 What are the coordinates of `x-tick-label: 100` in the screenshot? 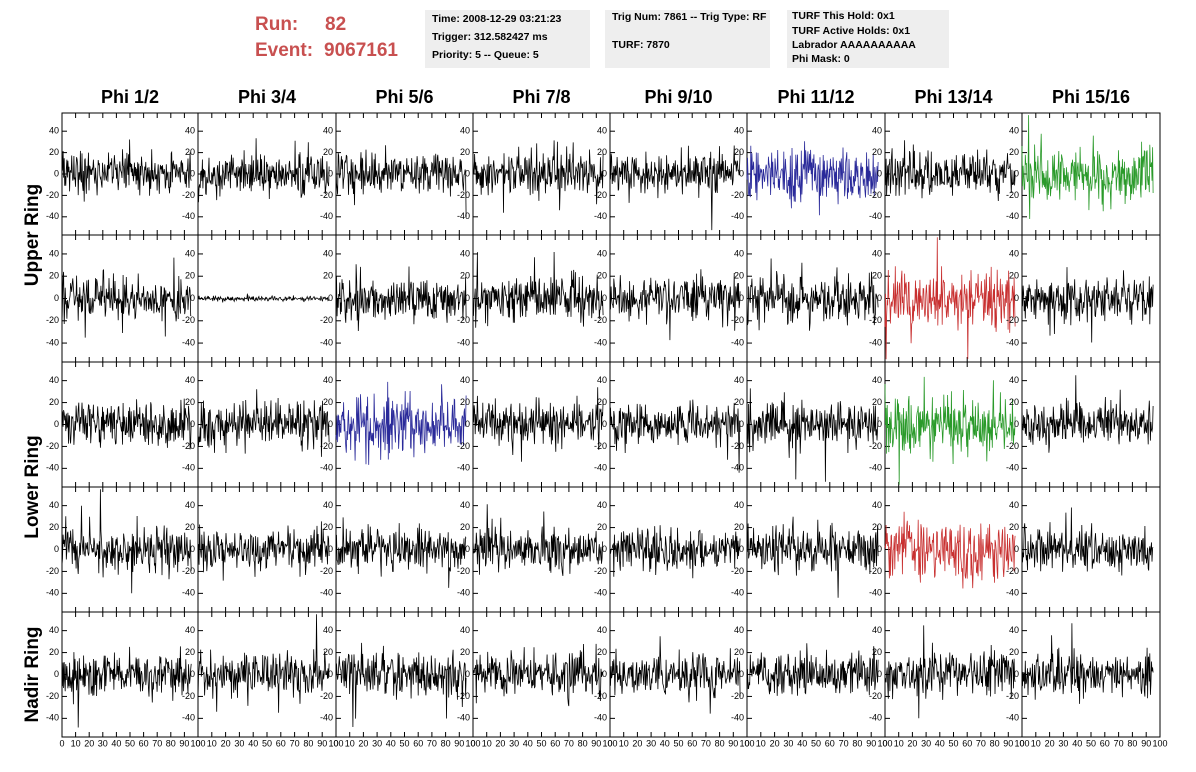 It's located at (884, 743).